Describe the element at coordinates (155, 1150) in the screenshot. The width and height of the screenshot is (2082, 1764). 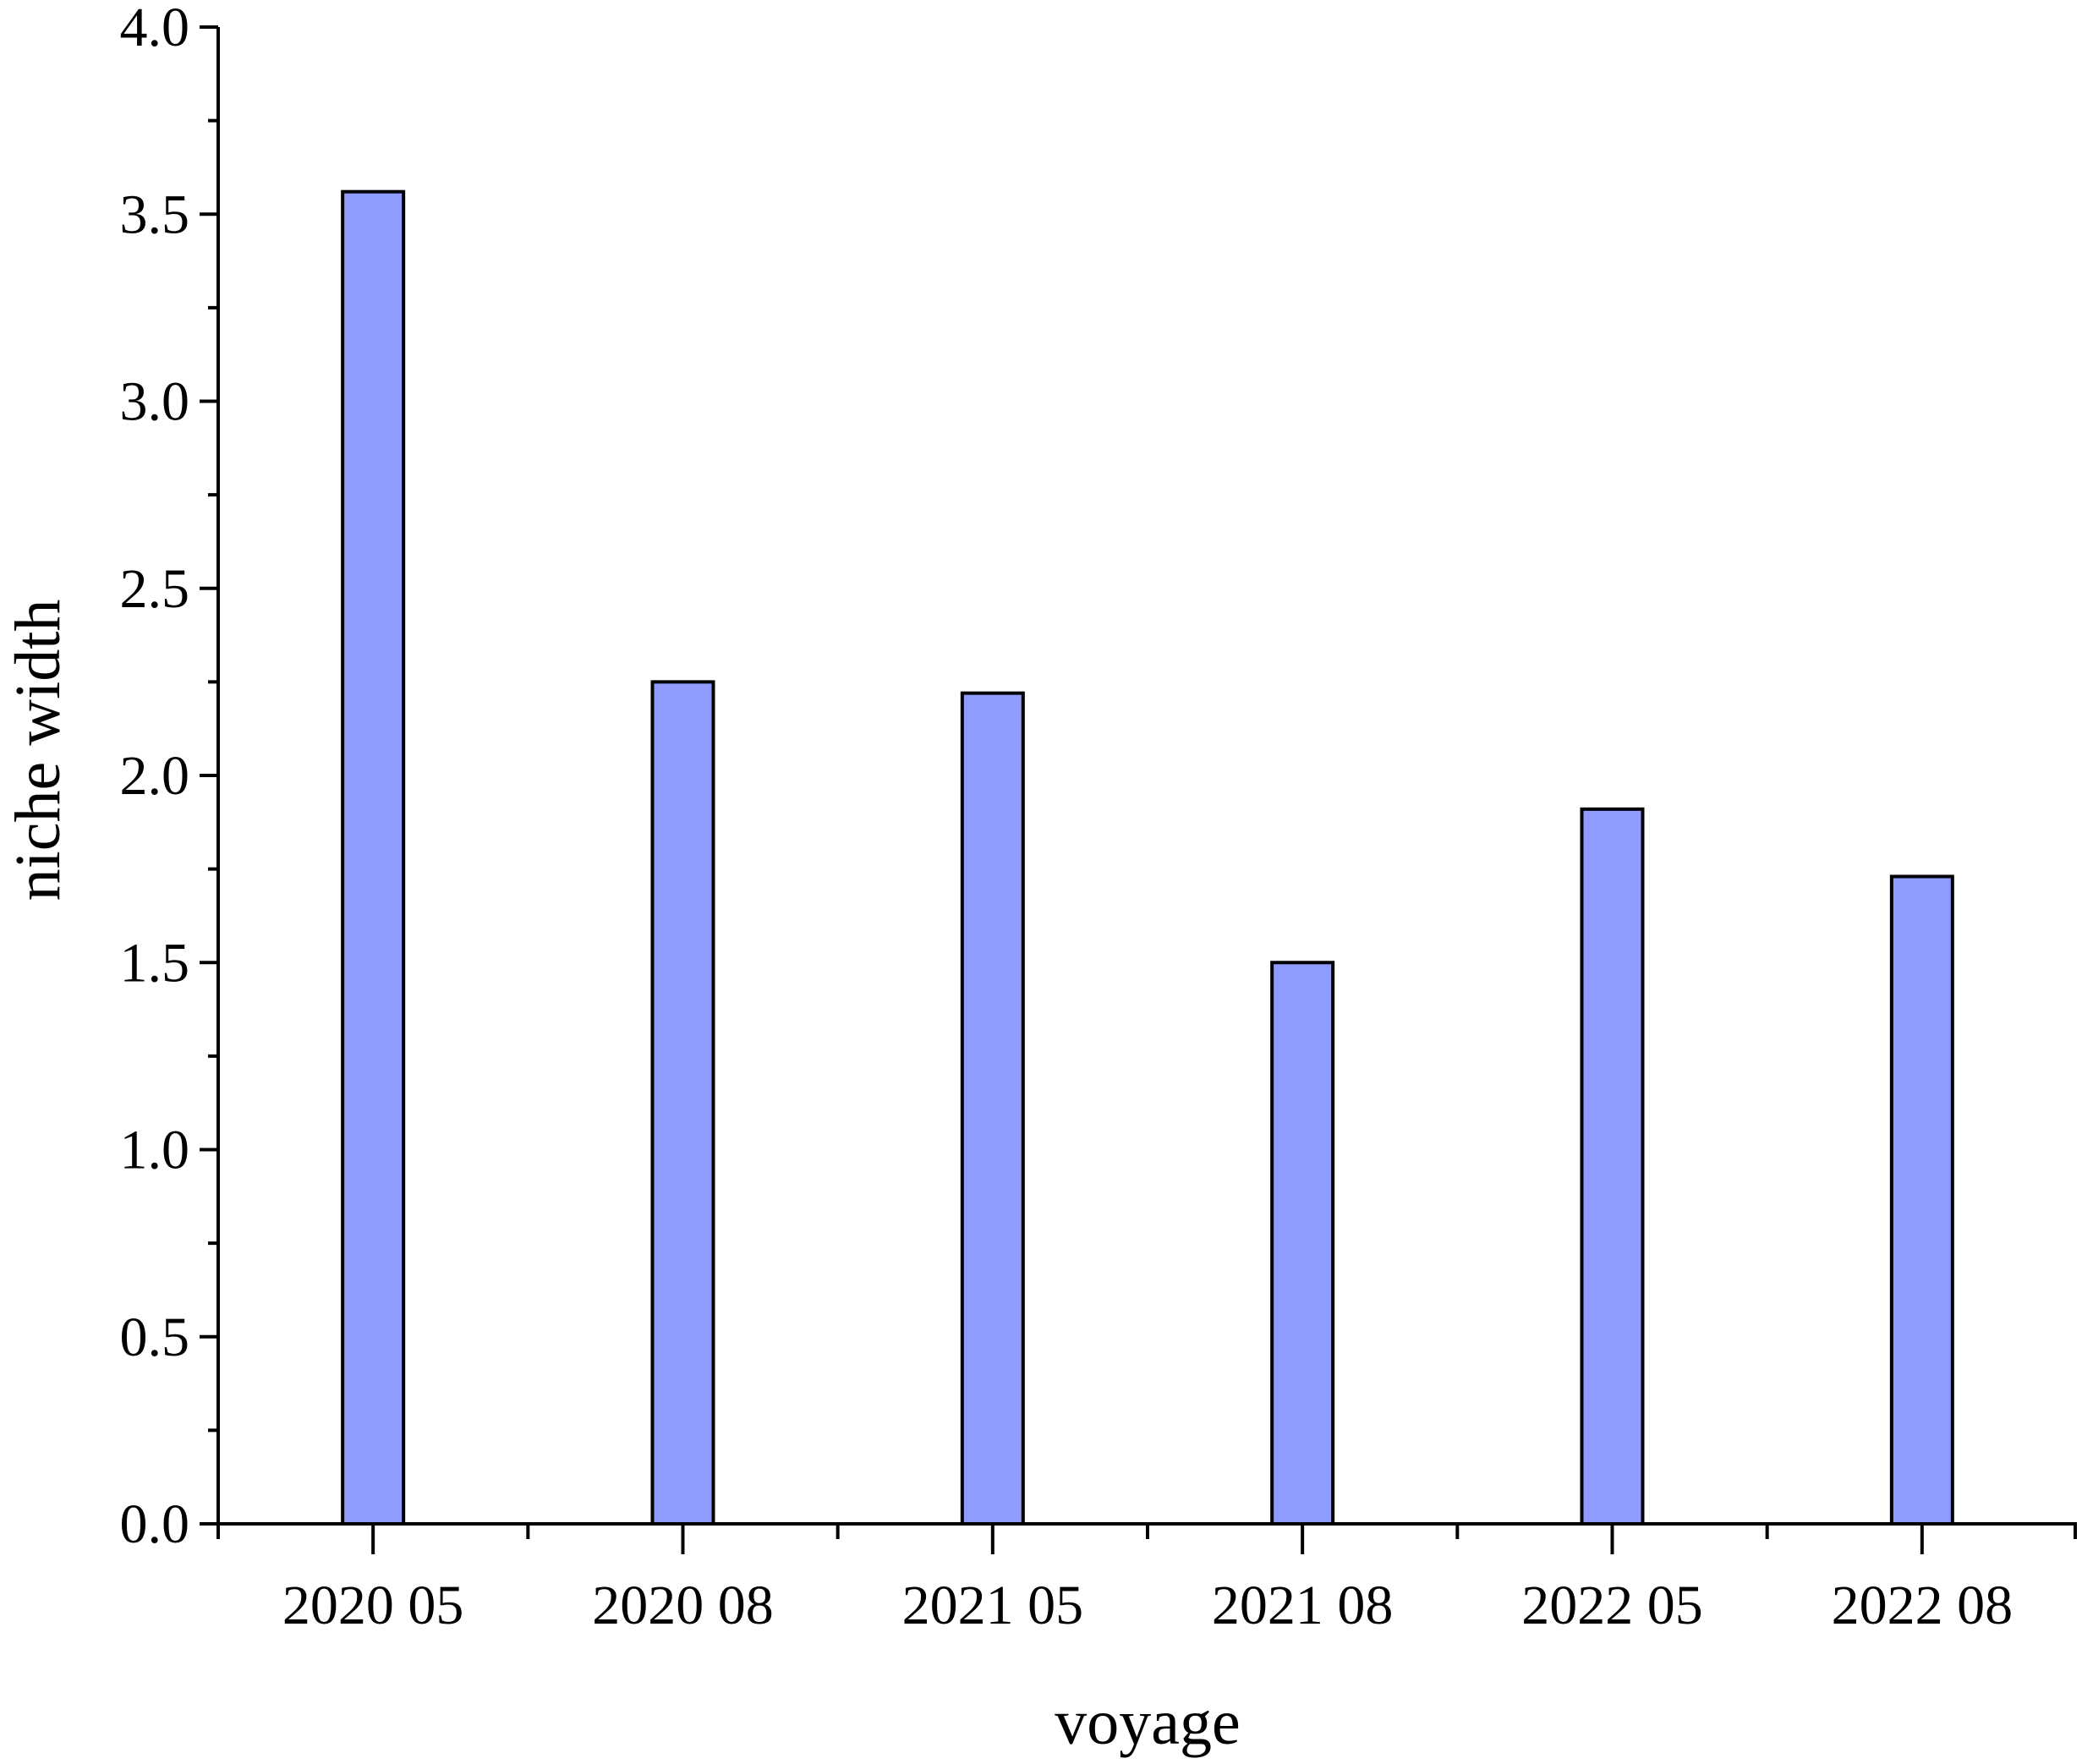
I see `y-tick-label: 1.0` at that location.